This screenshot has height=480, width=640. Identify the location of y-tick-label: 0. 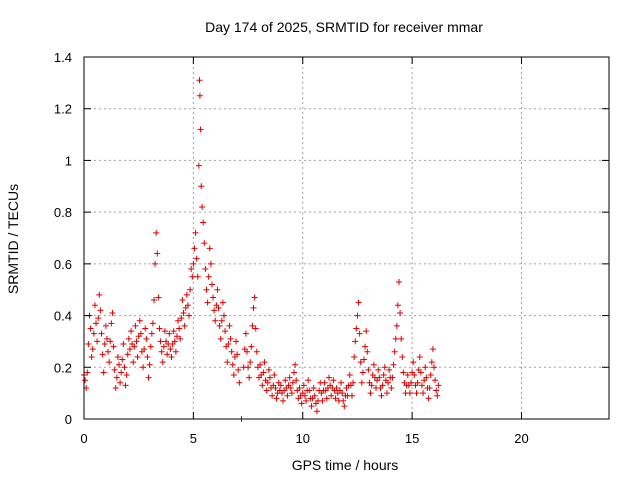
(68, 419).